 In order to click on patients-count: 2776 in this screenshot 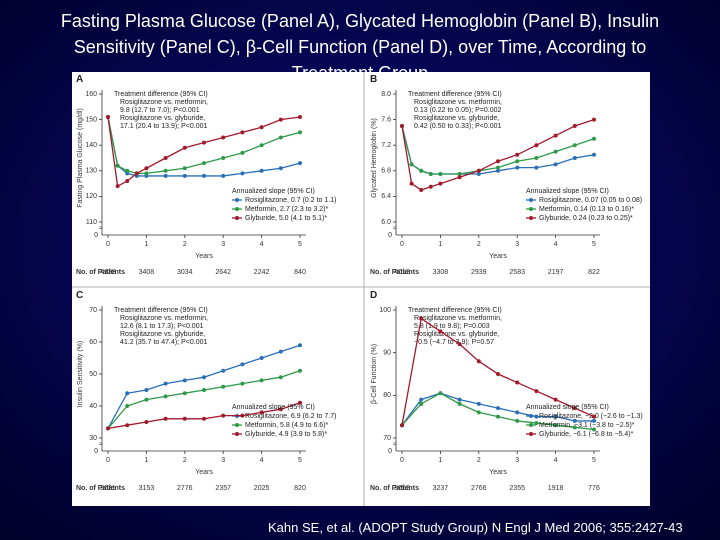, I will do `click(185, 488)`.